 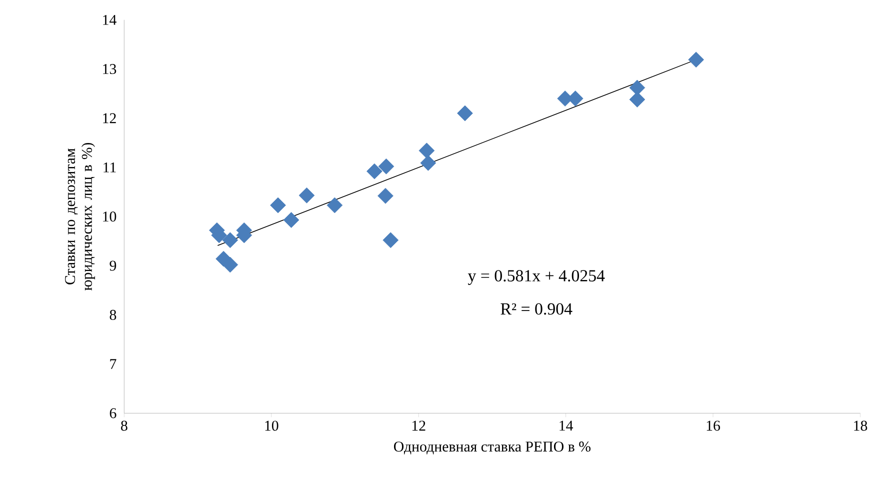 I want to click on x-axis-title: Однодневная ставка РЕПО в %, so click(x=492, y=448).